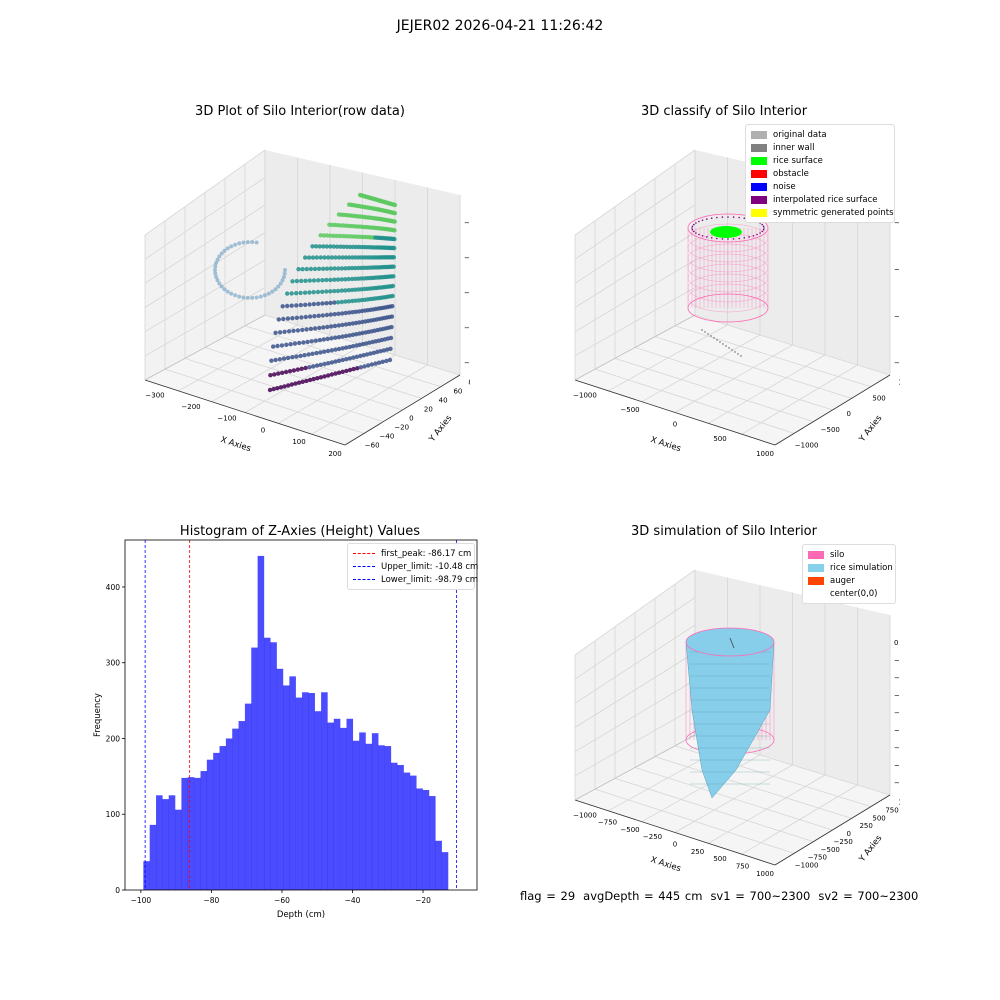 This screenshot has width=1000, height=1000. I want to click on simulation-ytick: −750, so click(817, 858).